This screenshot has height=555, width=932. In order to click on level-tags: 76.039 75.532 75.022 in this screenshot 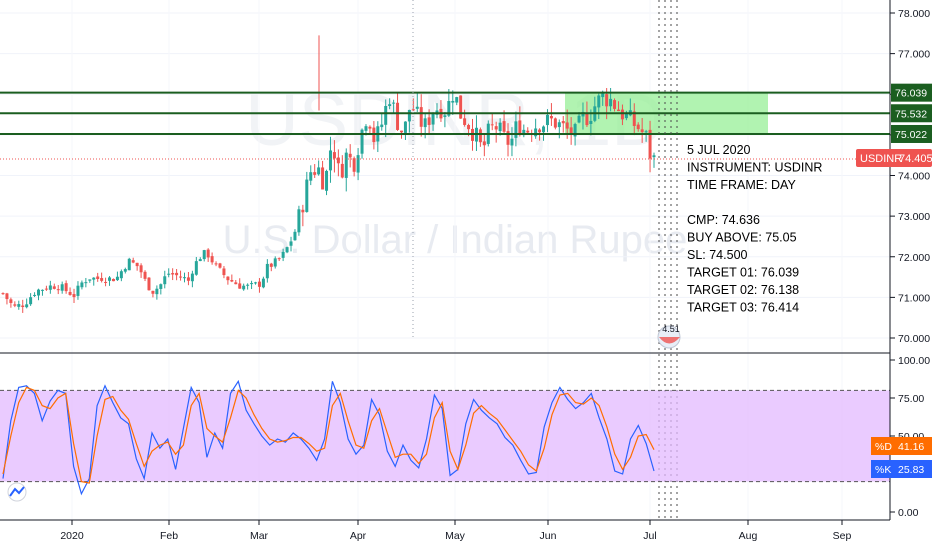, I will do `click(911, 113)`.